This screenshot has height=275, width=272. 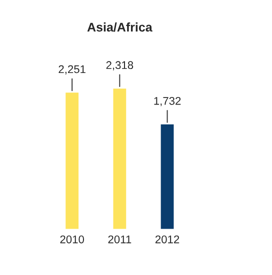 I want to click on chart-title: Asia/Africa, so click(x=119, y=27).